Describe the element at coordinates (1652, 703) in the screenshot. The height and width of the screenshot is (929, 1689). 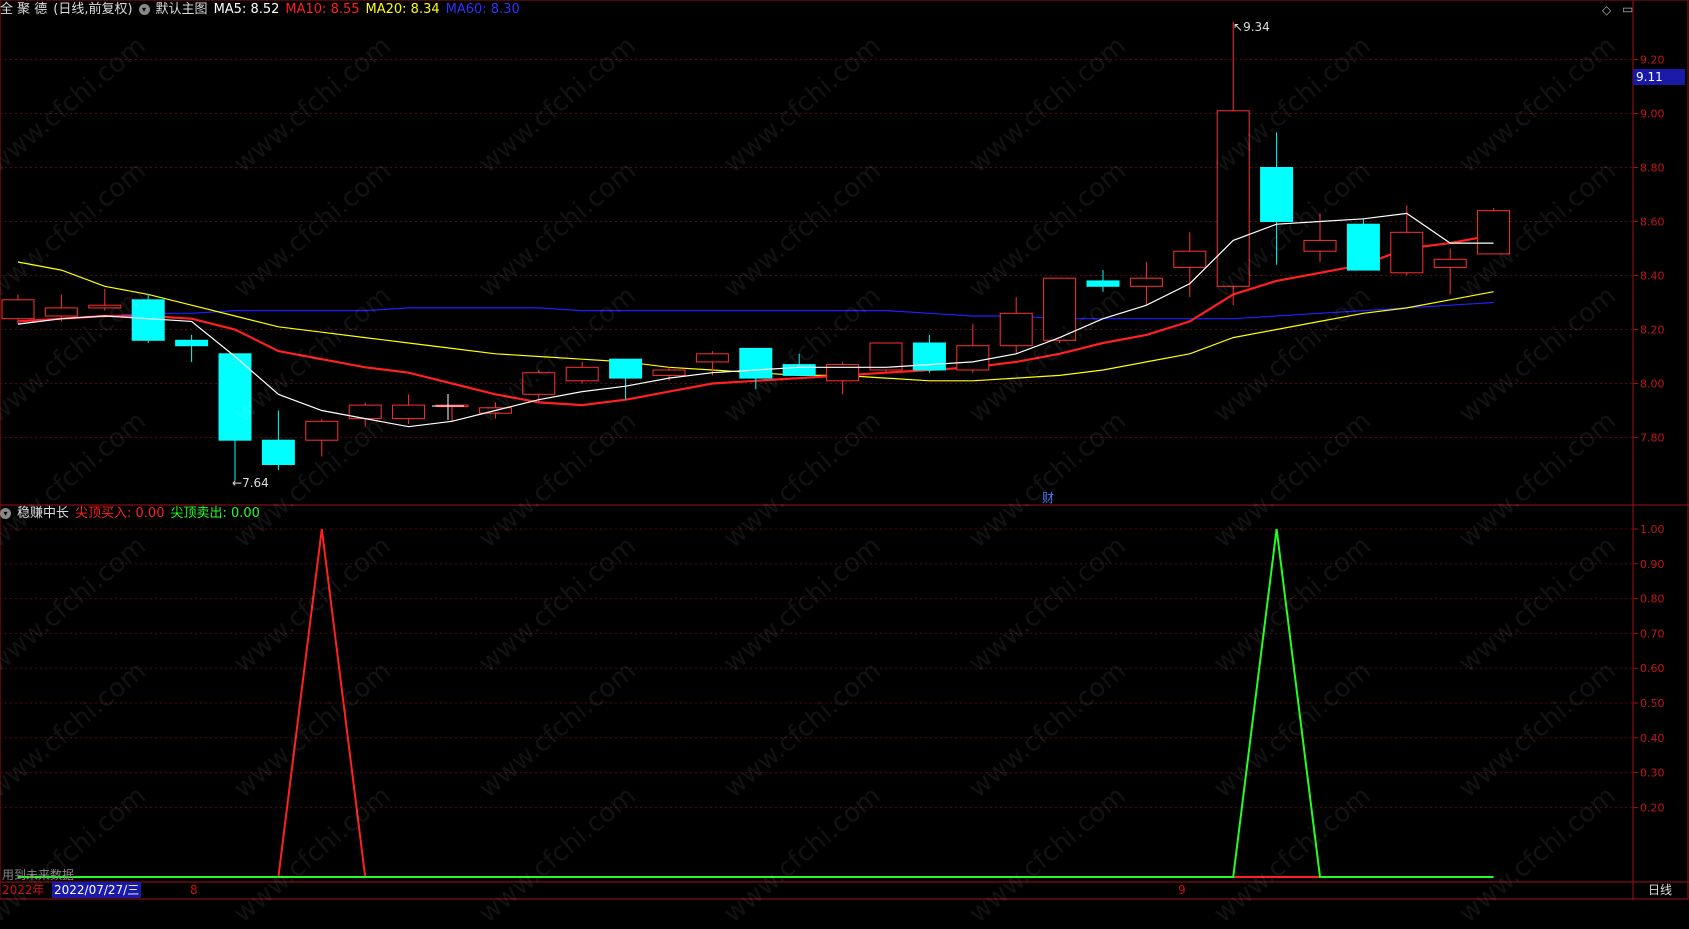
I see `indicator-tick-label: 0.50` at that location.